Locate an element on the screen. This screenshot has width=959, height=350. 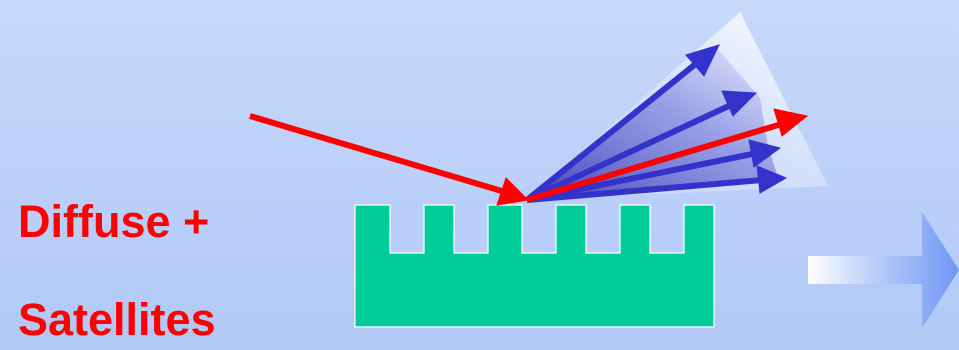
grating is located at coordinates (534, 266).